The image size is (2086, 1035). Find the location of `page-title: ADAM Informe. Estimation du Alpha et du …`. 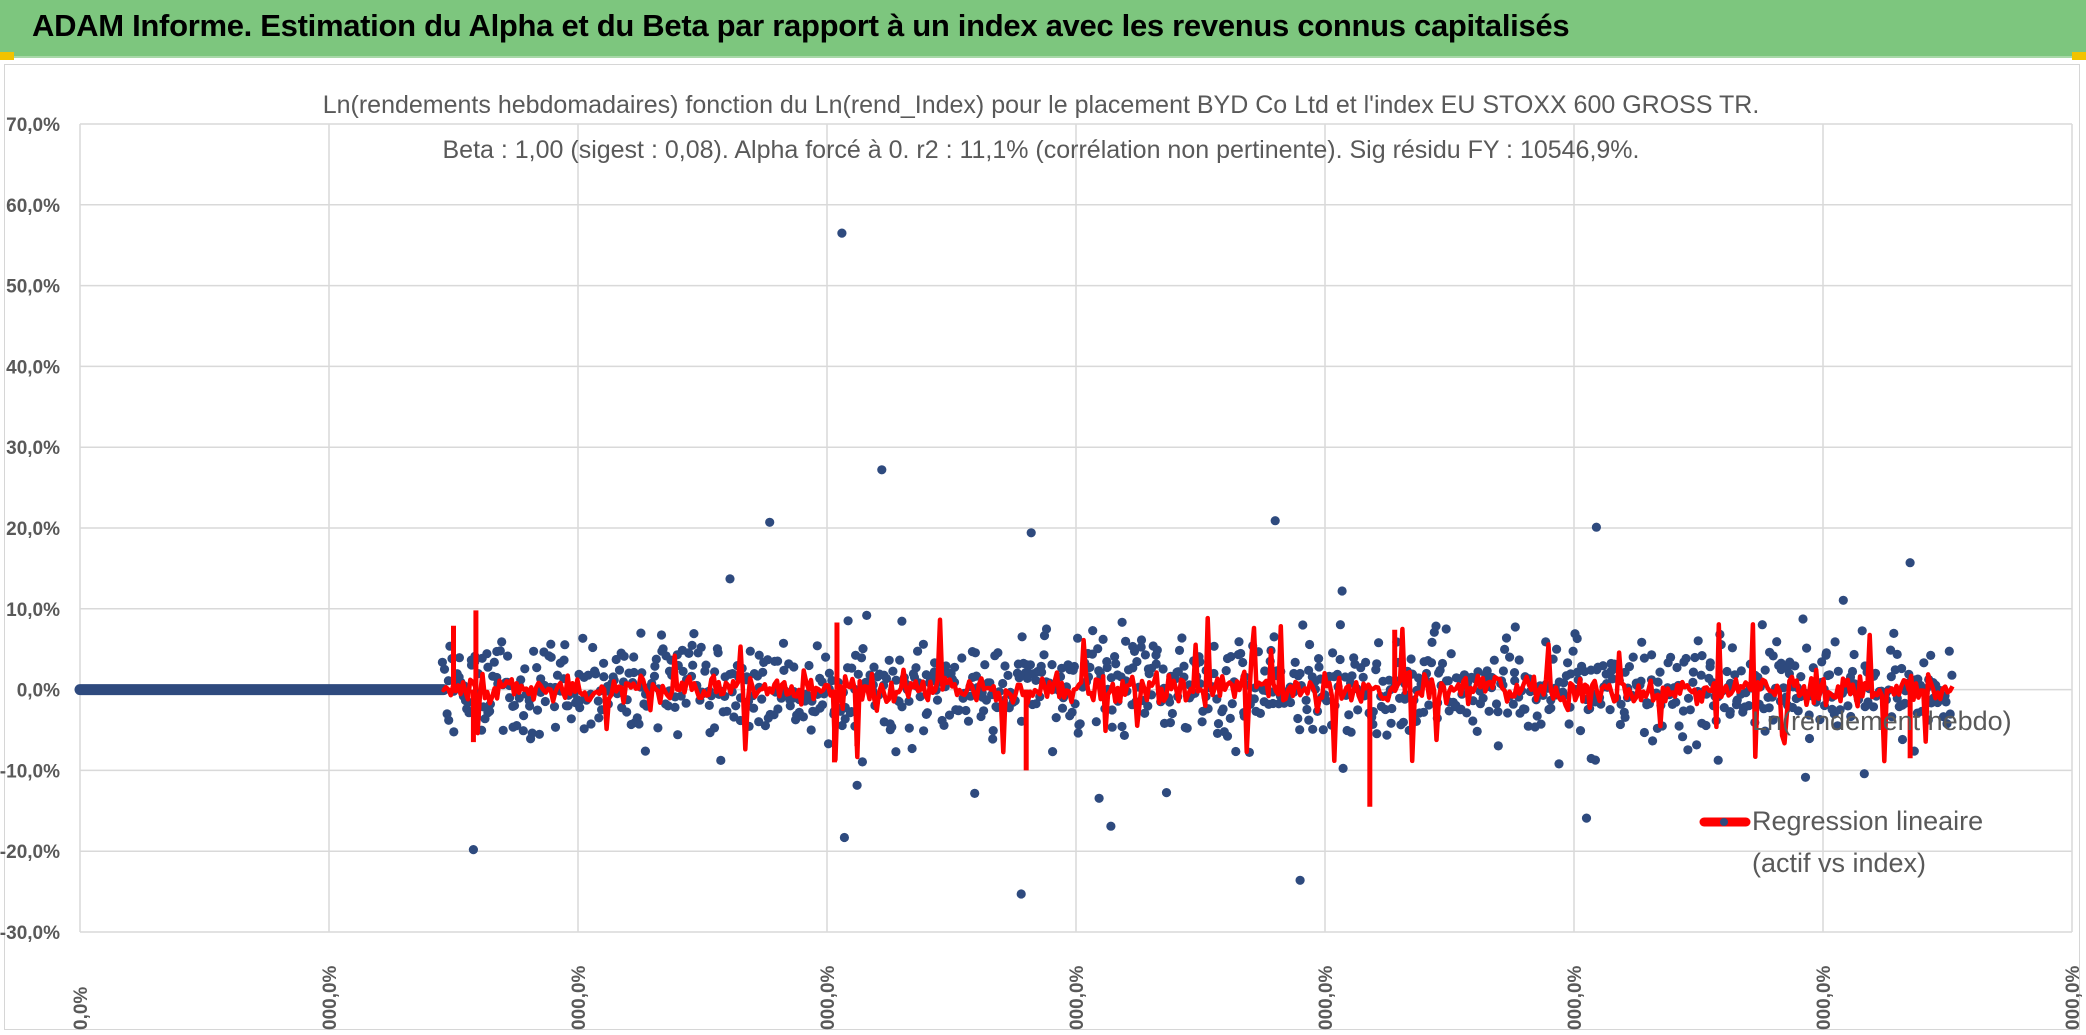

page-title: ADAM Informe. Estimation du Alpha et du … is located at coordinates (801, 25).